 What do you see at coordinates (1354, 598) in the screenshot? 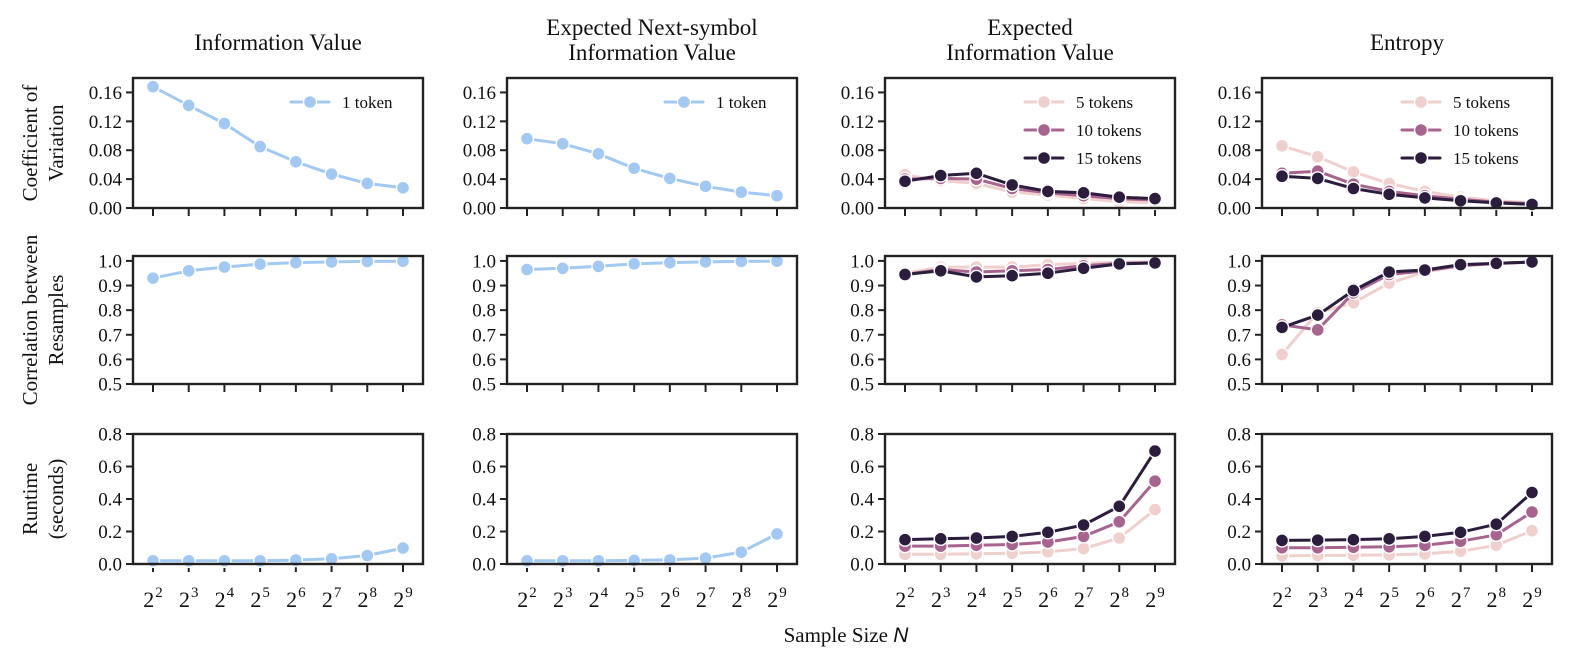
I see `x-tick-label: 24` at bounding box center [1354, 598].